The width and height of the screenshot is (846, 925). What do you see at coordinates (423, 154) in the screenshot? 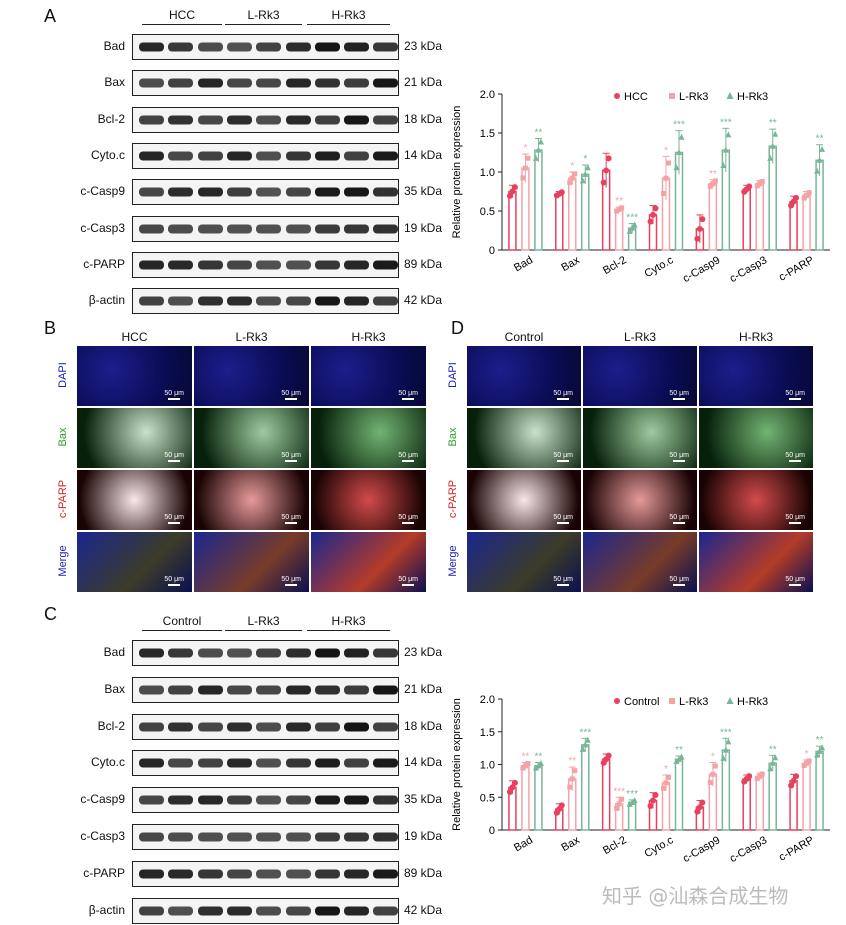
I see `blot-kda: 14 kDa` at bounding box center [423, 154].